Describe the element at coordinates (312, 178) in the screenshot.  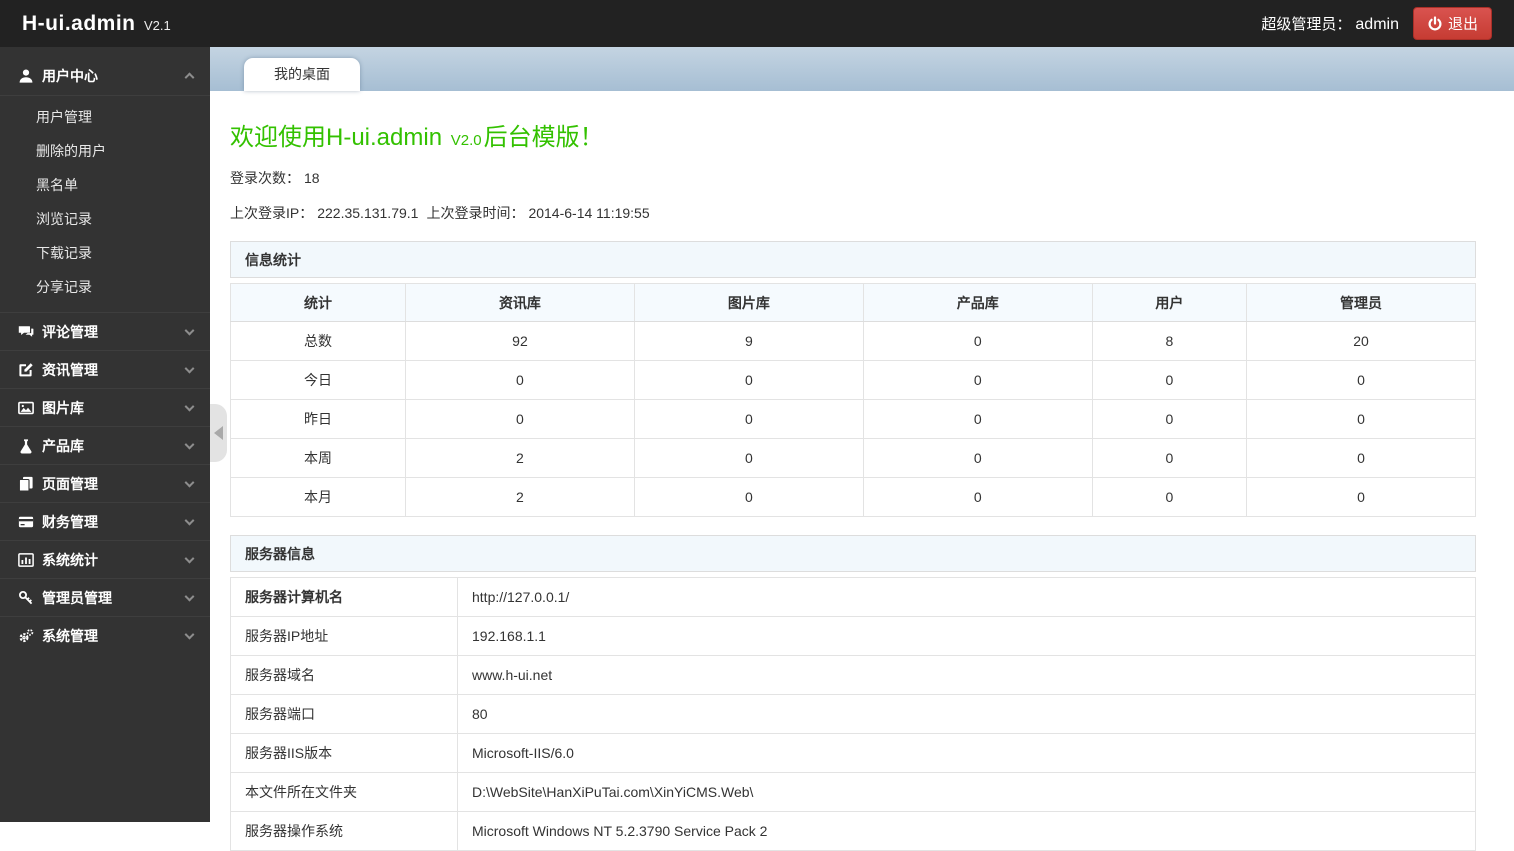
I see `login-count-value: 18` at that location.